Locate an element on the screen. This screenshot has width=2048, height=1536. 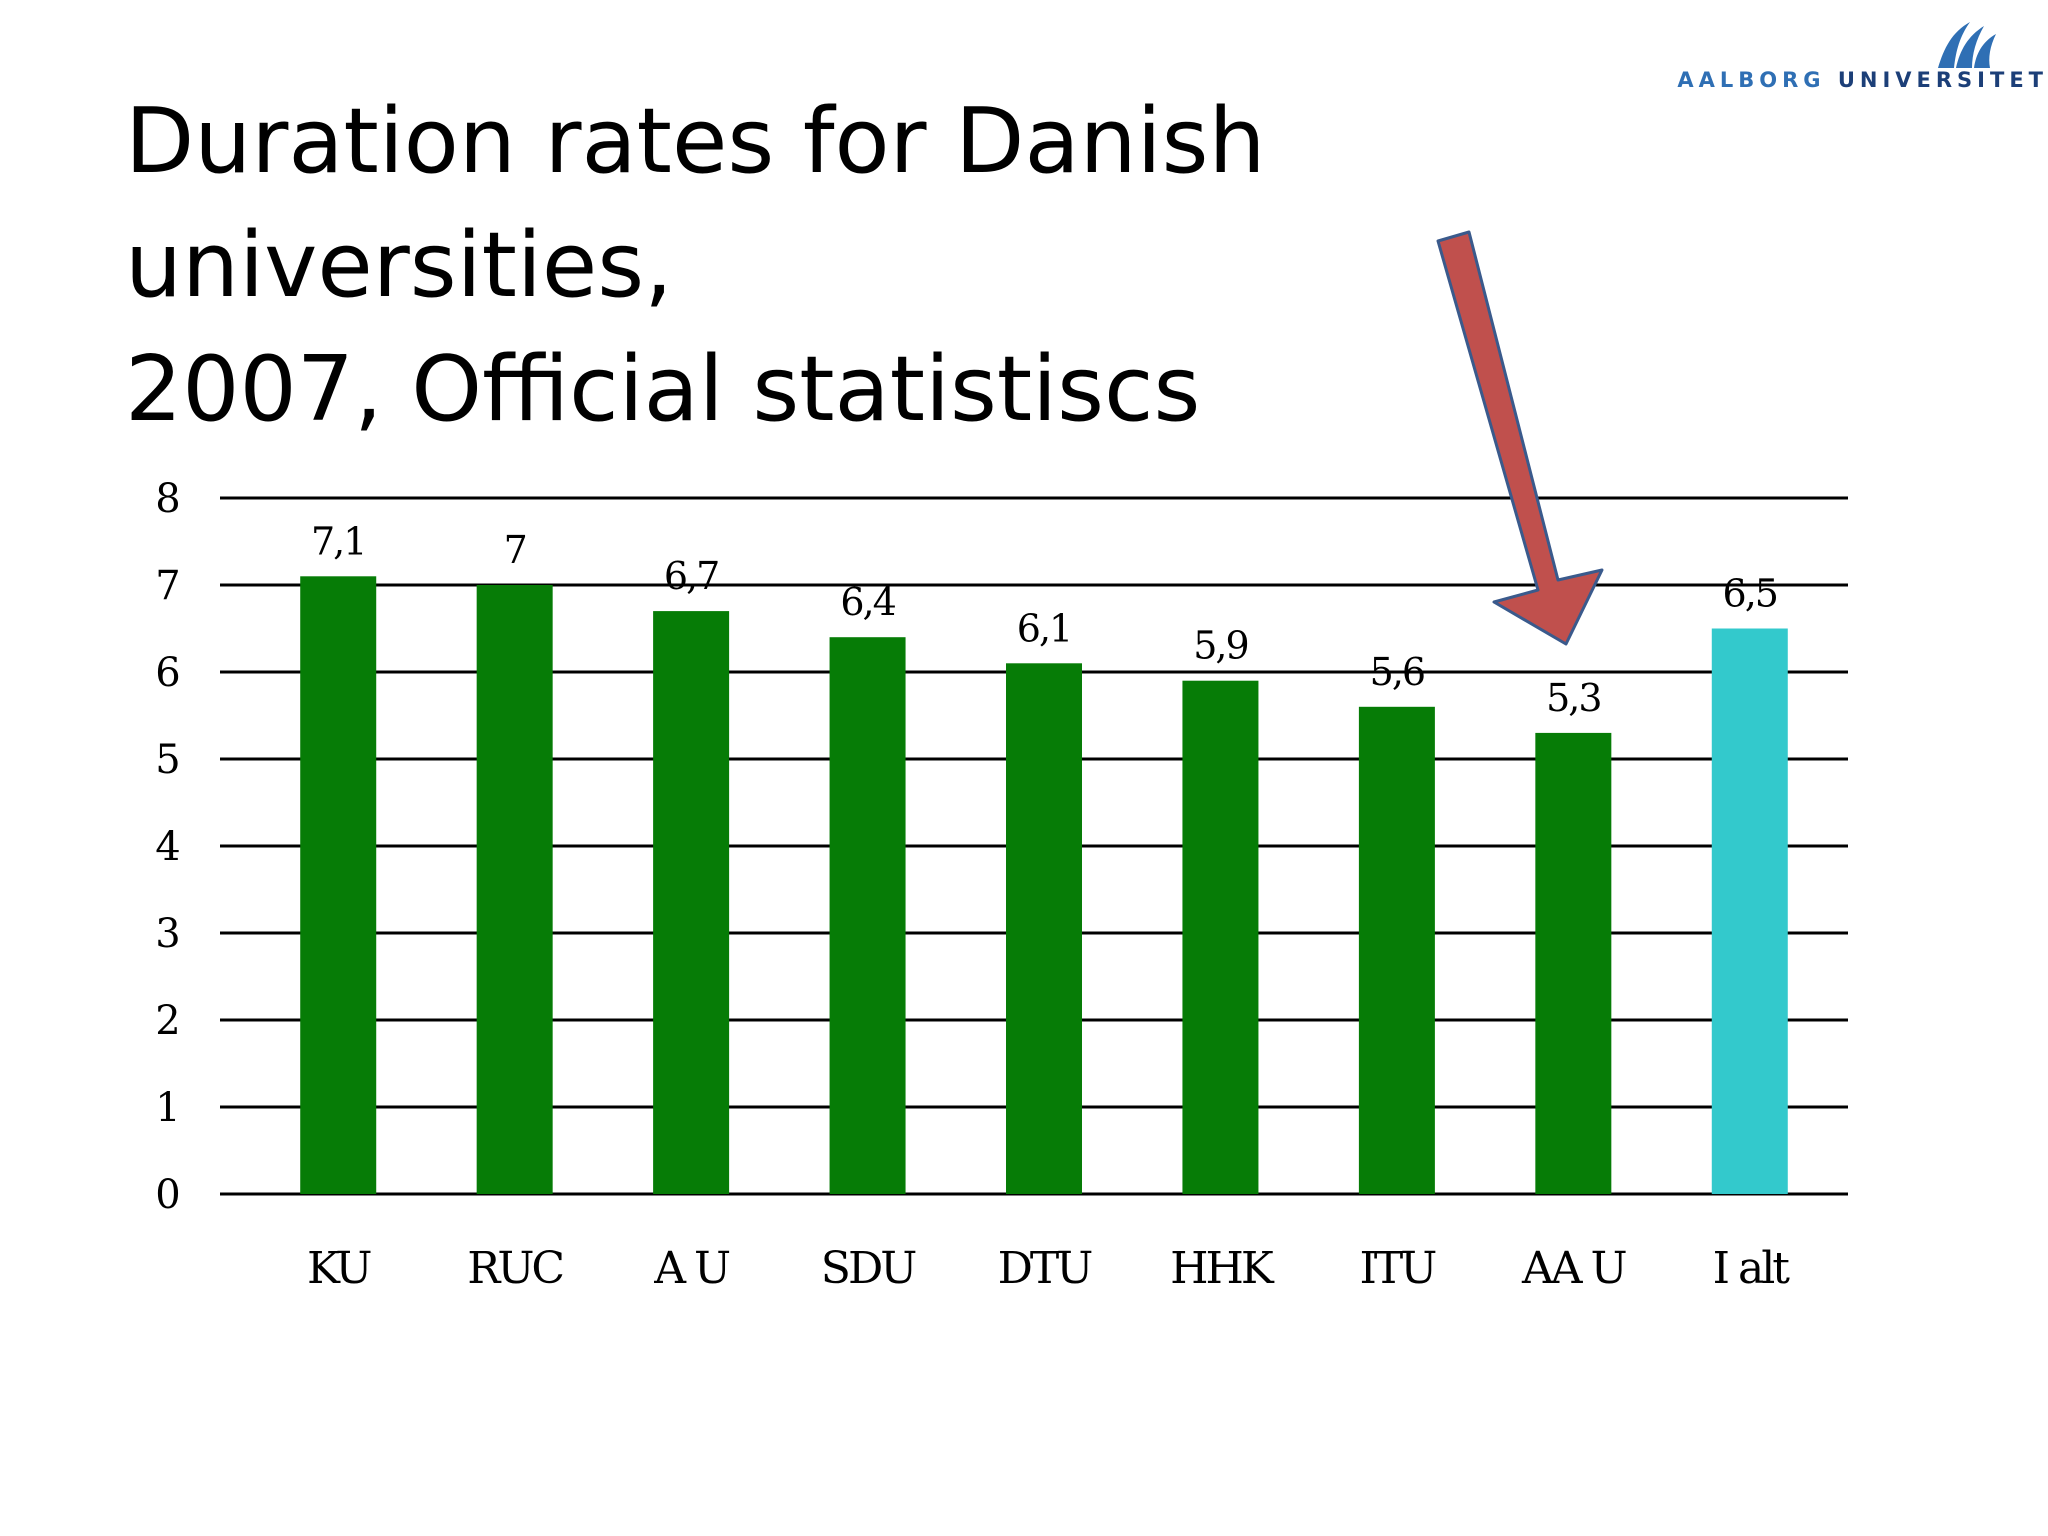
y-tick-label: 8 is located at coordinates (167, 499).